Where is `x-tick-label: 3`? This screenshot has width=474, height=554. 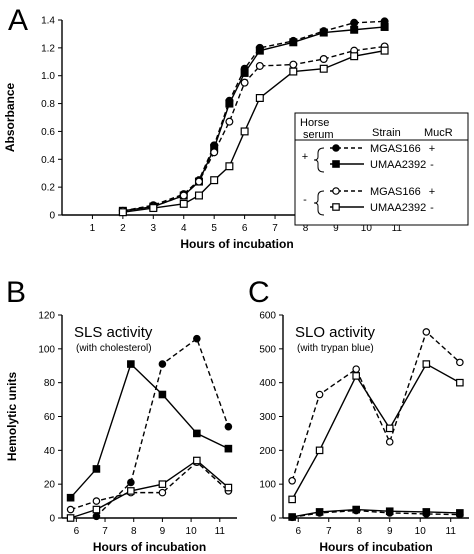
x-tick-label: 3 is located at coordinates (154, 228).